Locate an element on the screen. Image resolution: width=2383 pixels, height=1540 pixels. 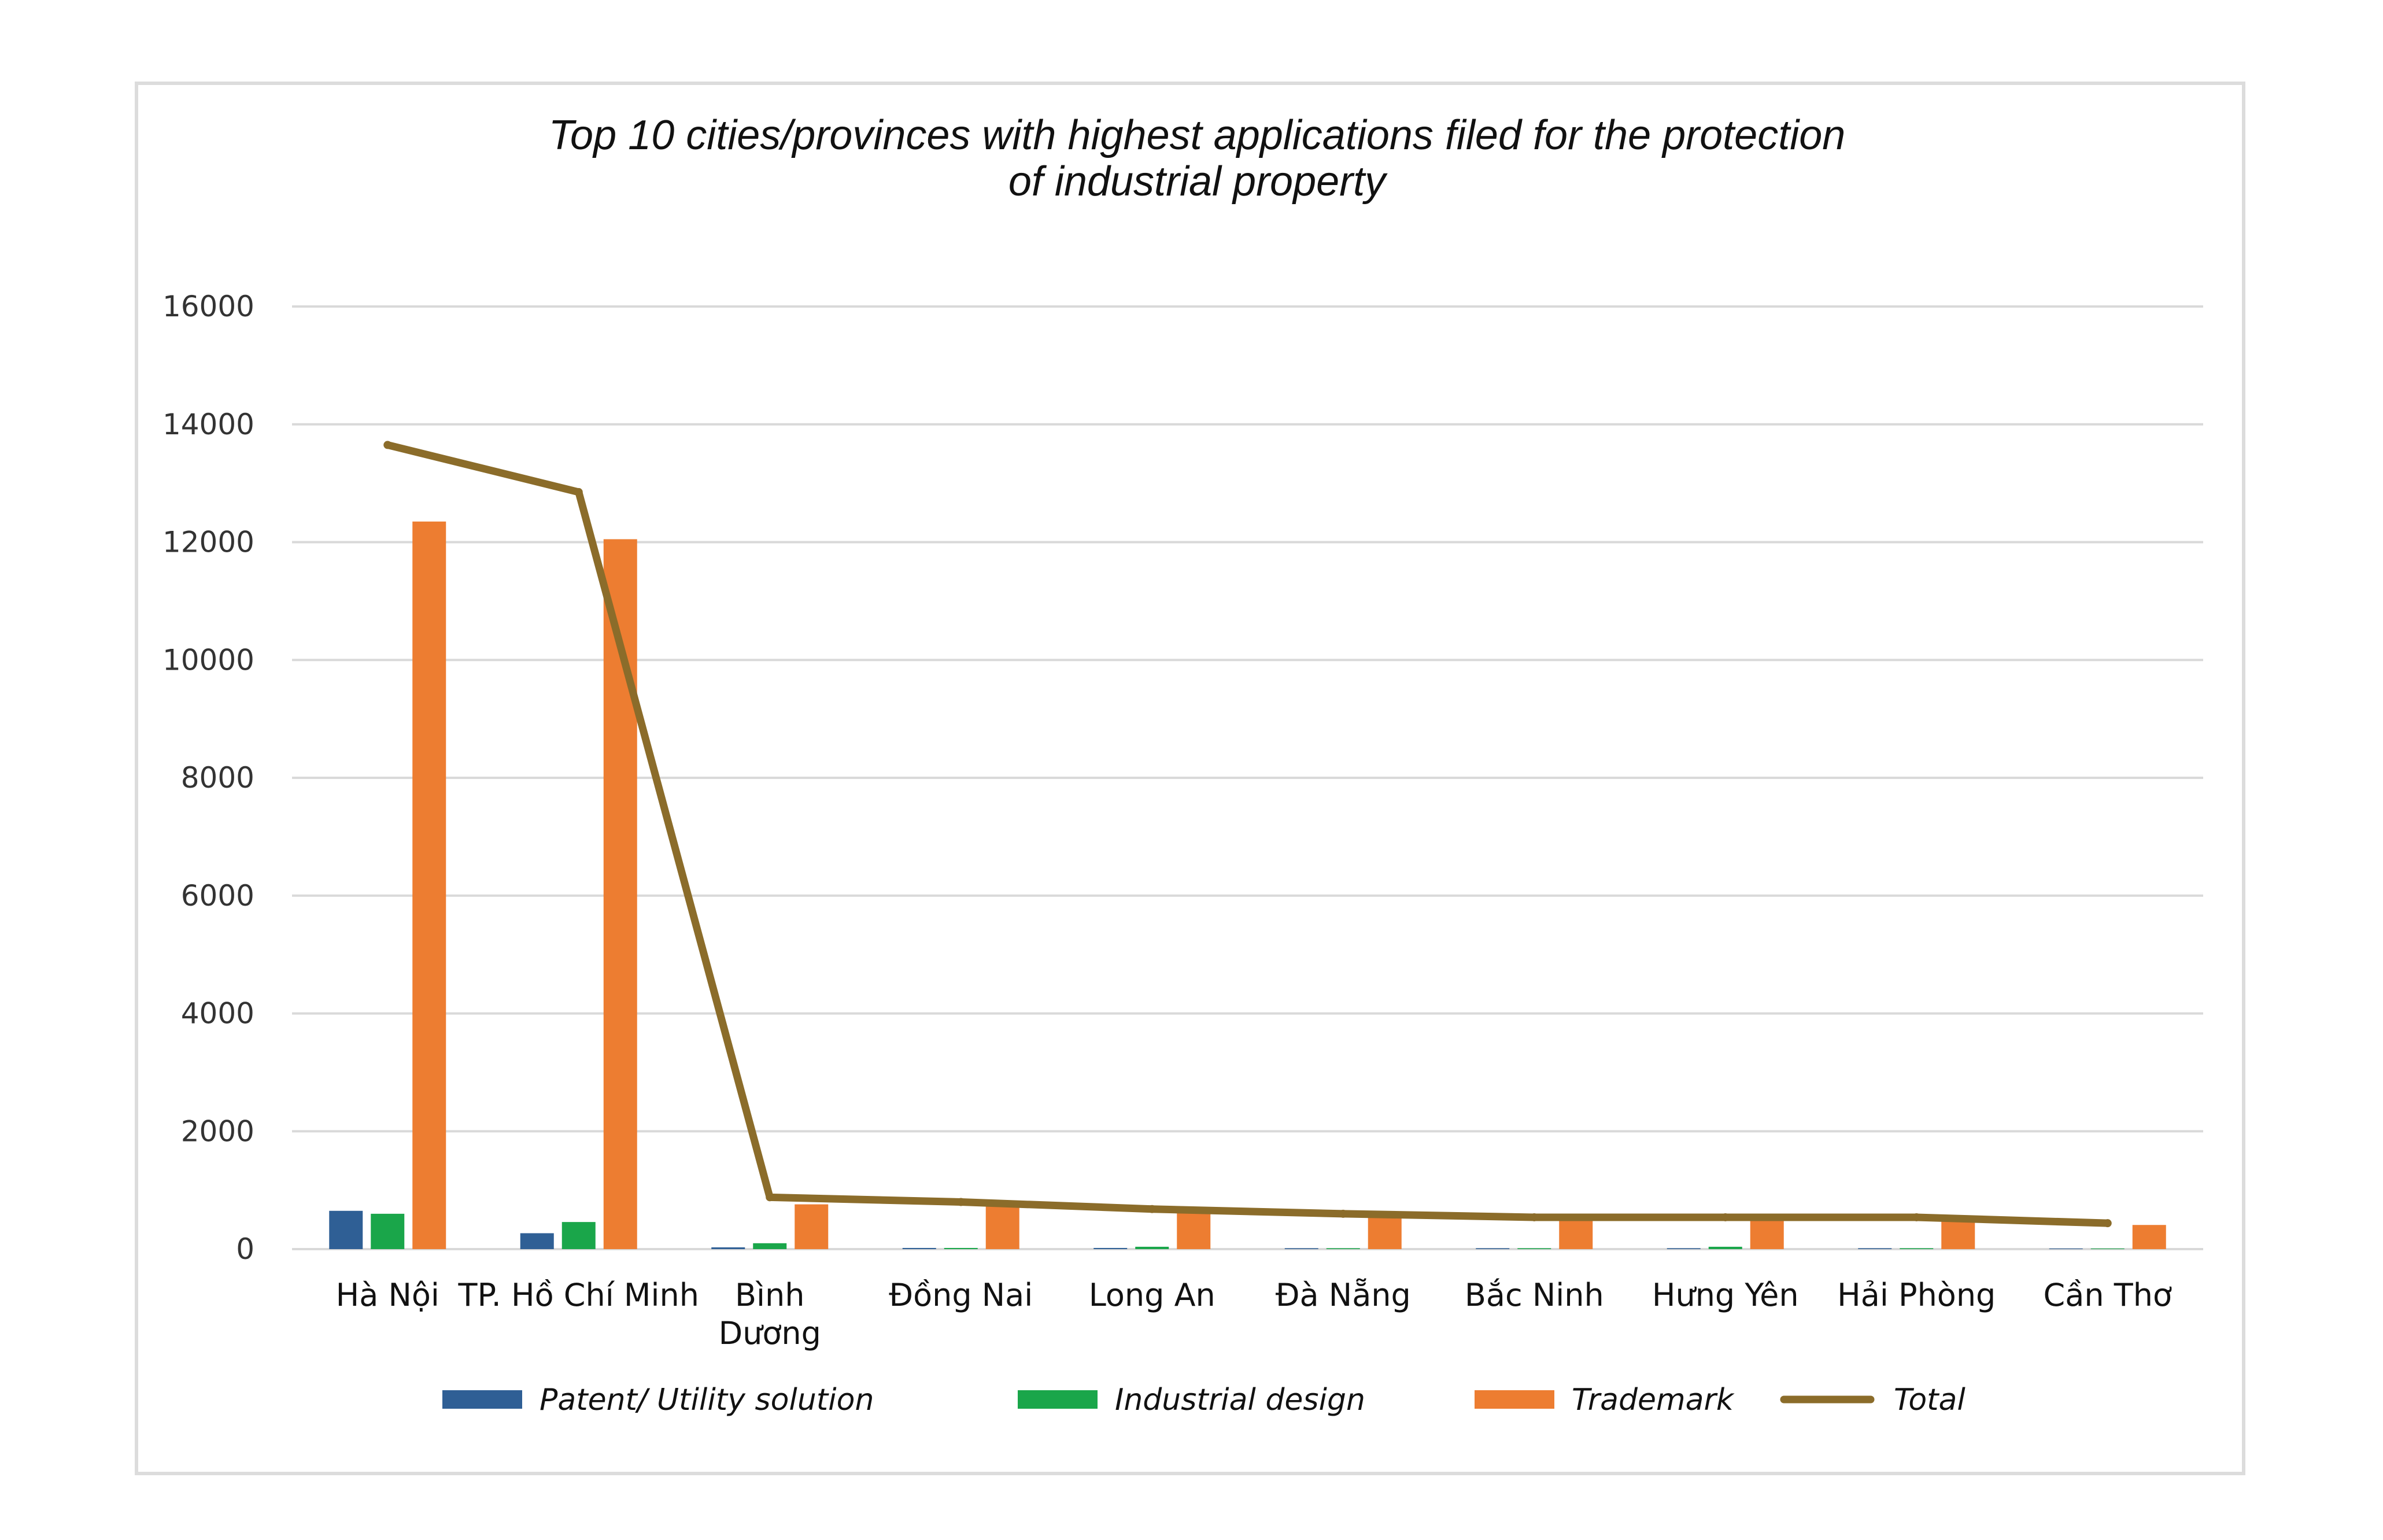
legend-item: Patent/ Utility solution is located at coordinates (658, 1400).